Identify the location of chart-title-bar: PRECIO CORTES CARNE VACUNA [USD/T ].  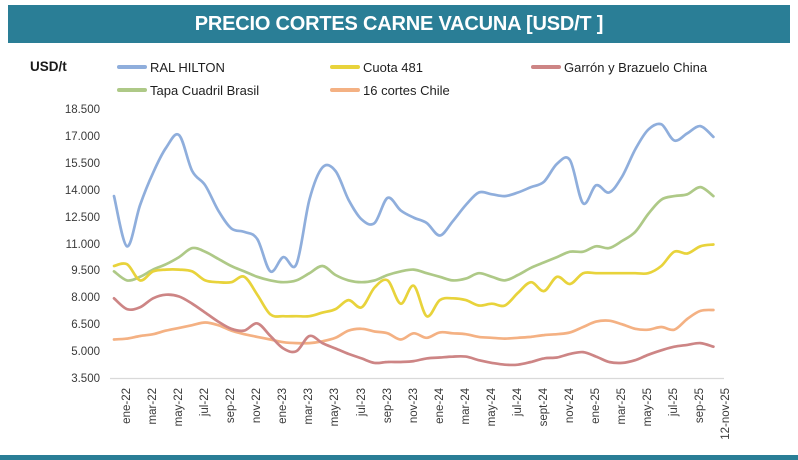
(399, 24).